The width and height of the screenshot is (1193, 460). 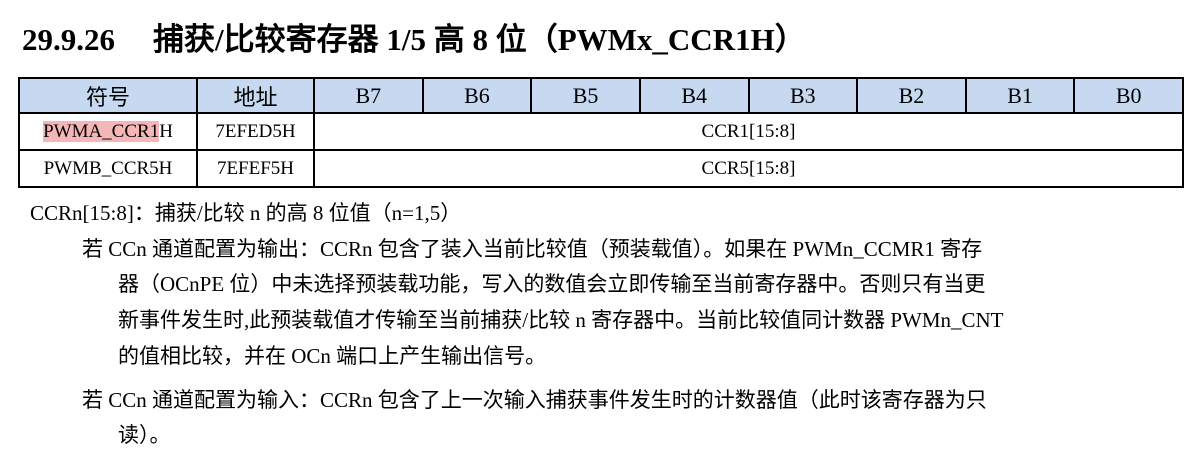 What do you see at coordinates (748, 168) in the screenshot?
I see `value-cell: CCR5[15:8]` at bounding box center [748, 168].